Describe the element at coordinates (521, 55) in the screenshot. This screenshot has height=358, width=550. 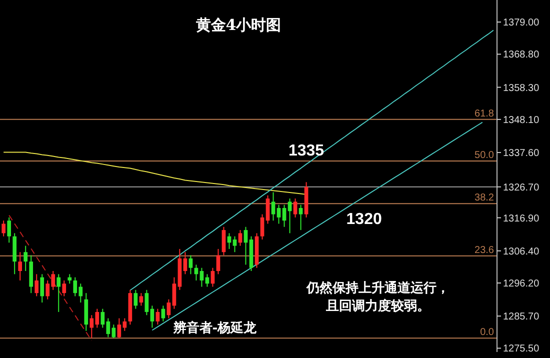
I see `y-tick-label: 1368.80` at that location.